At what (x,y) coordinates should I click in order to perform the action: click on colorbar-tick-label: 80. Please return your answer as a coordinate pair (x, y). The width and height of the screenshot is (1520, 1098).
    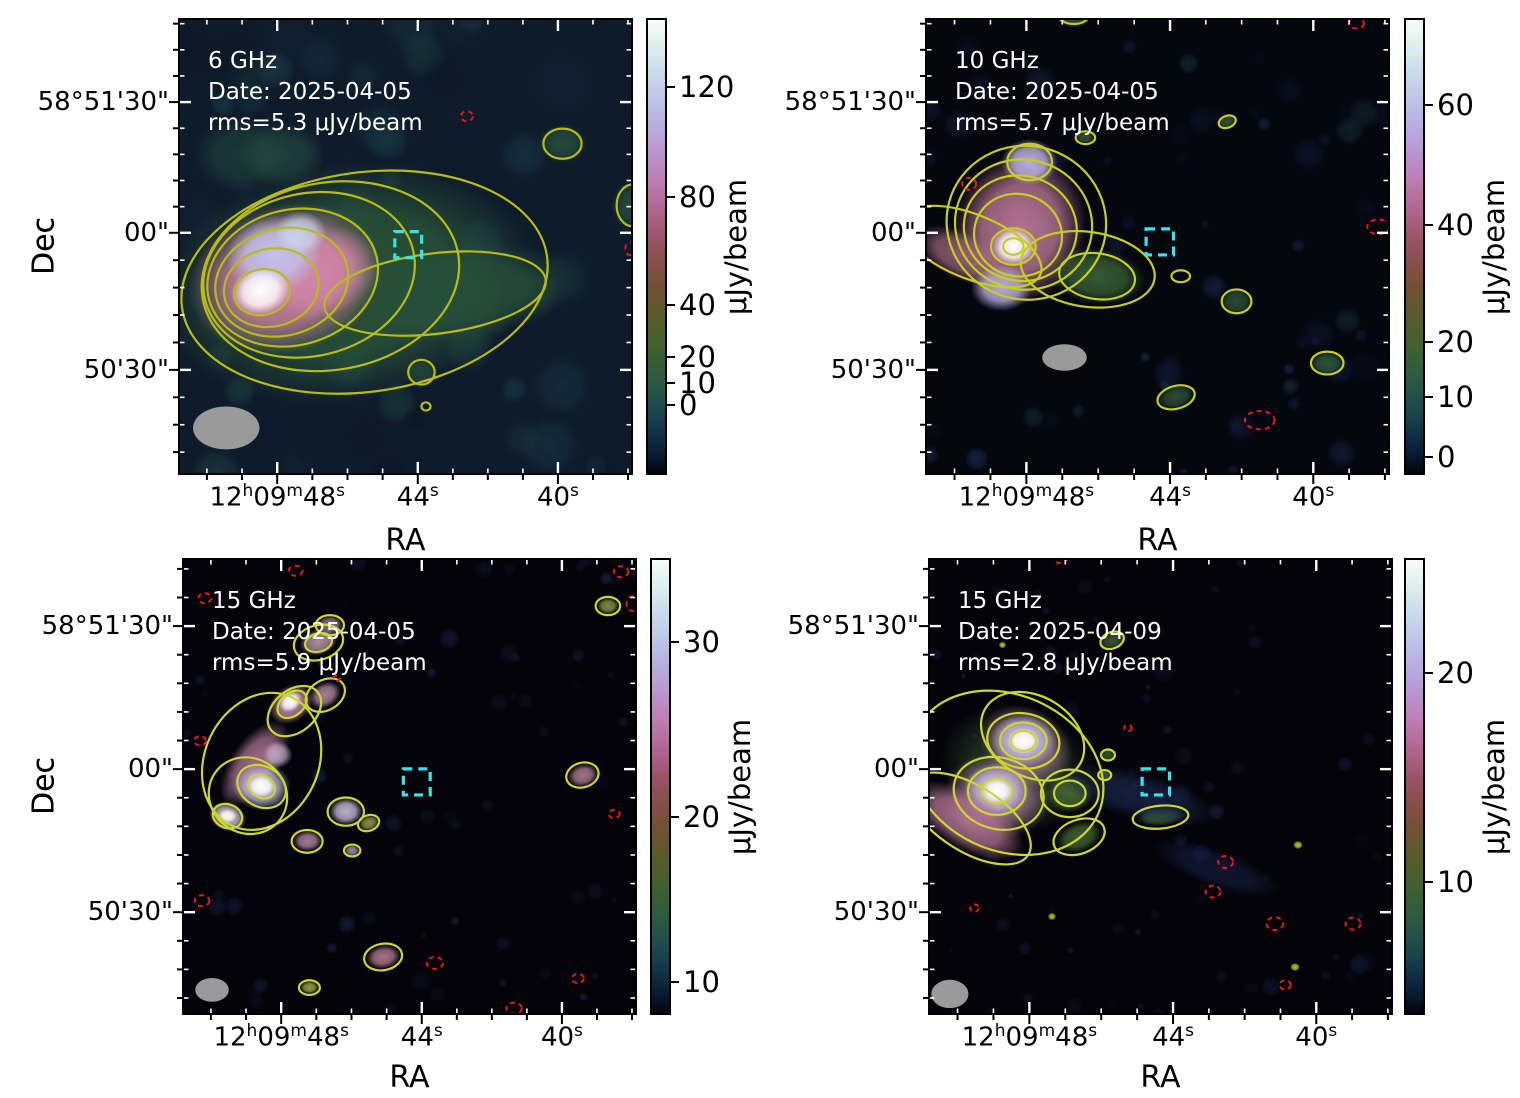
    Looking at the image, I should click on (697, 197).